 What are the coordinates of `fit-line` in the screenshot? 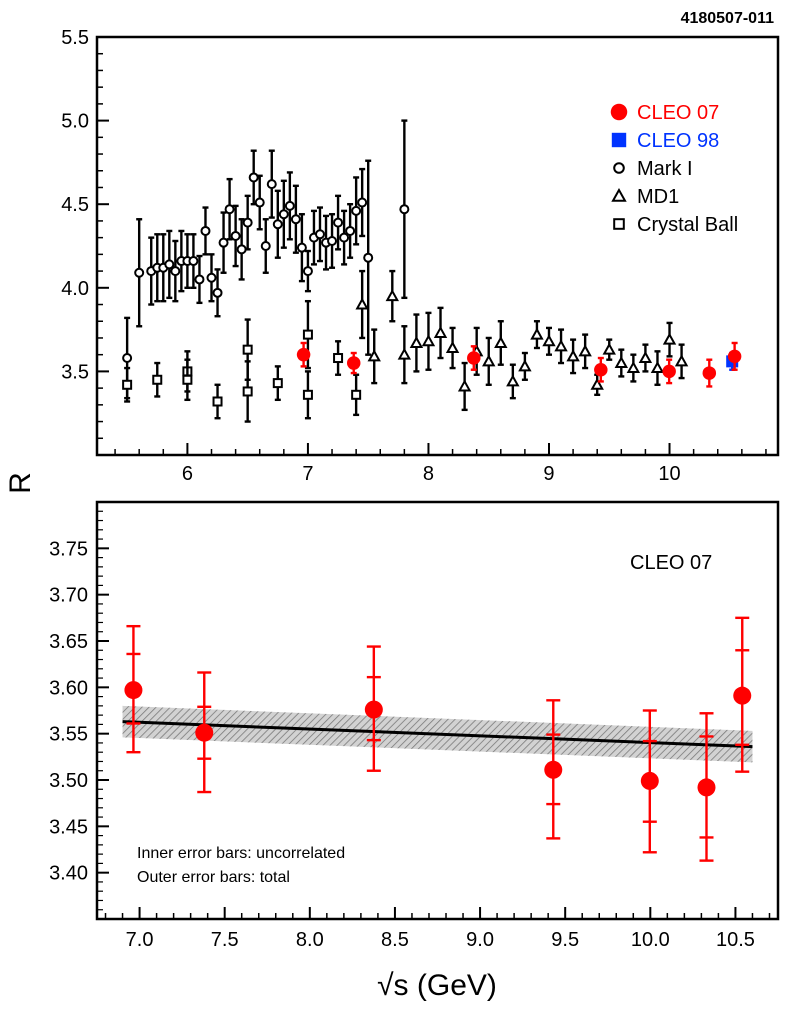 It's located at (437, 734).